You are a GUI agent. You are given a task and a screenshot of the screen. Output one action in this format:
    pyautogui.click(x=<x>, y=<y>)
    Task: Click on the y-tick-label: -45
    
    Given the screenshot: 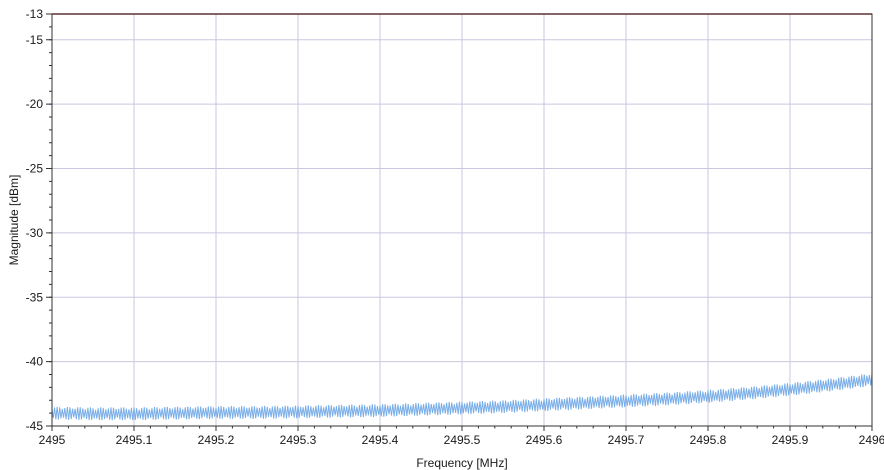 What is the action you would take?
    pyautogui.click(x=35, y=426)
    